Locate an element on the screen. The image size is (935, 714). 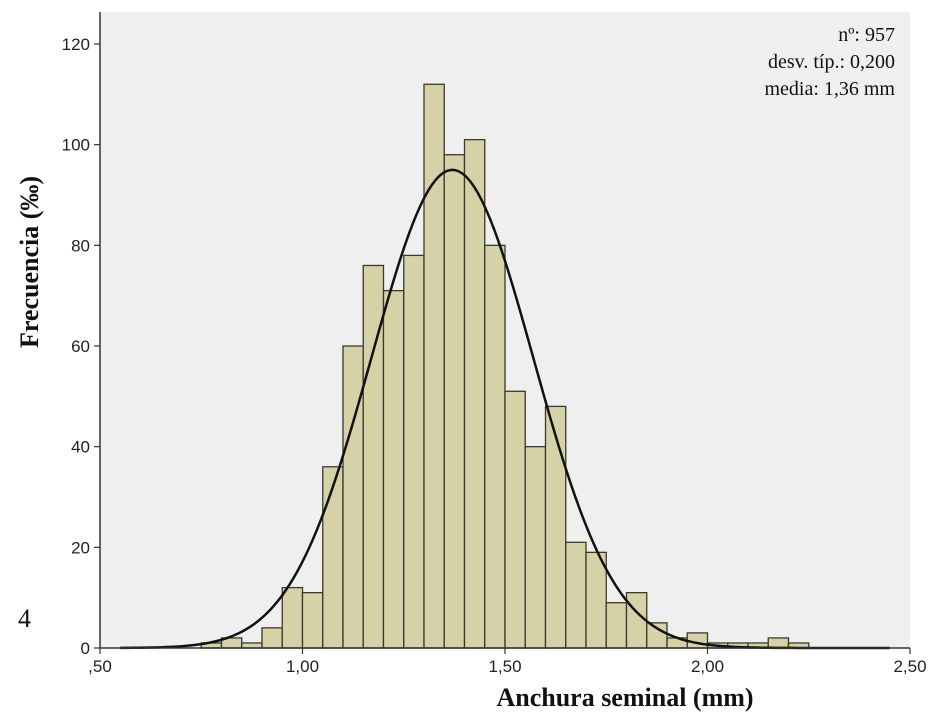
x-tick-label: 1,50 is located at coordinates (504, 666).